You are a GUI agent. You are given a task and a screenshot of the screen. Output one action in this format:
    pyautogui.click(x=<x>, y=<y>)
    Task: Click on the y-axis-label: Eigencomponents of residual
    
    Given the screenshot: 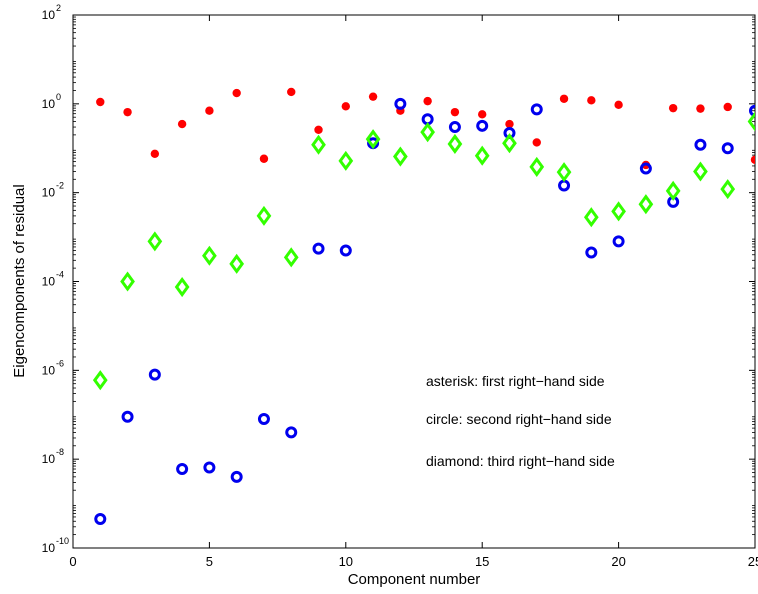 What is the action you would take?
    pyautogui.click(x=19, y=280)
    